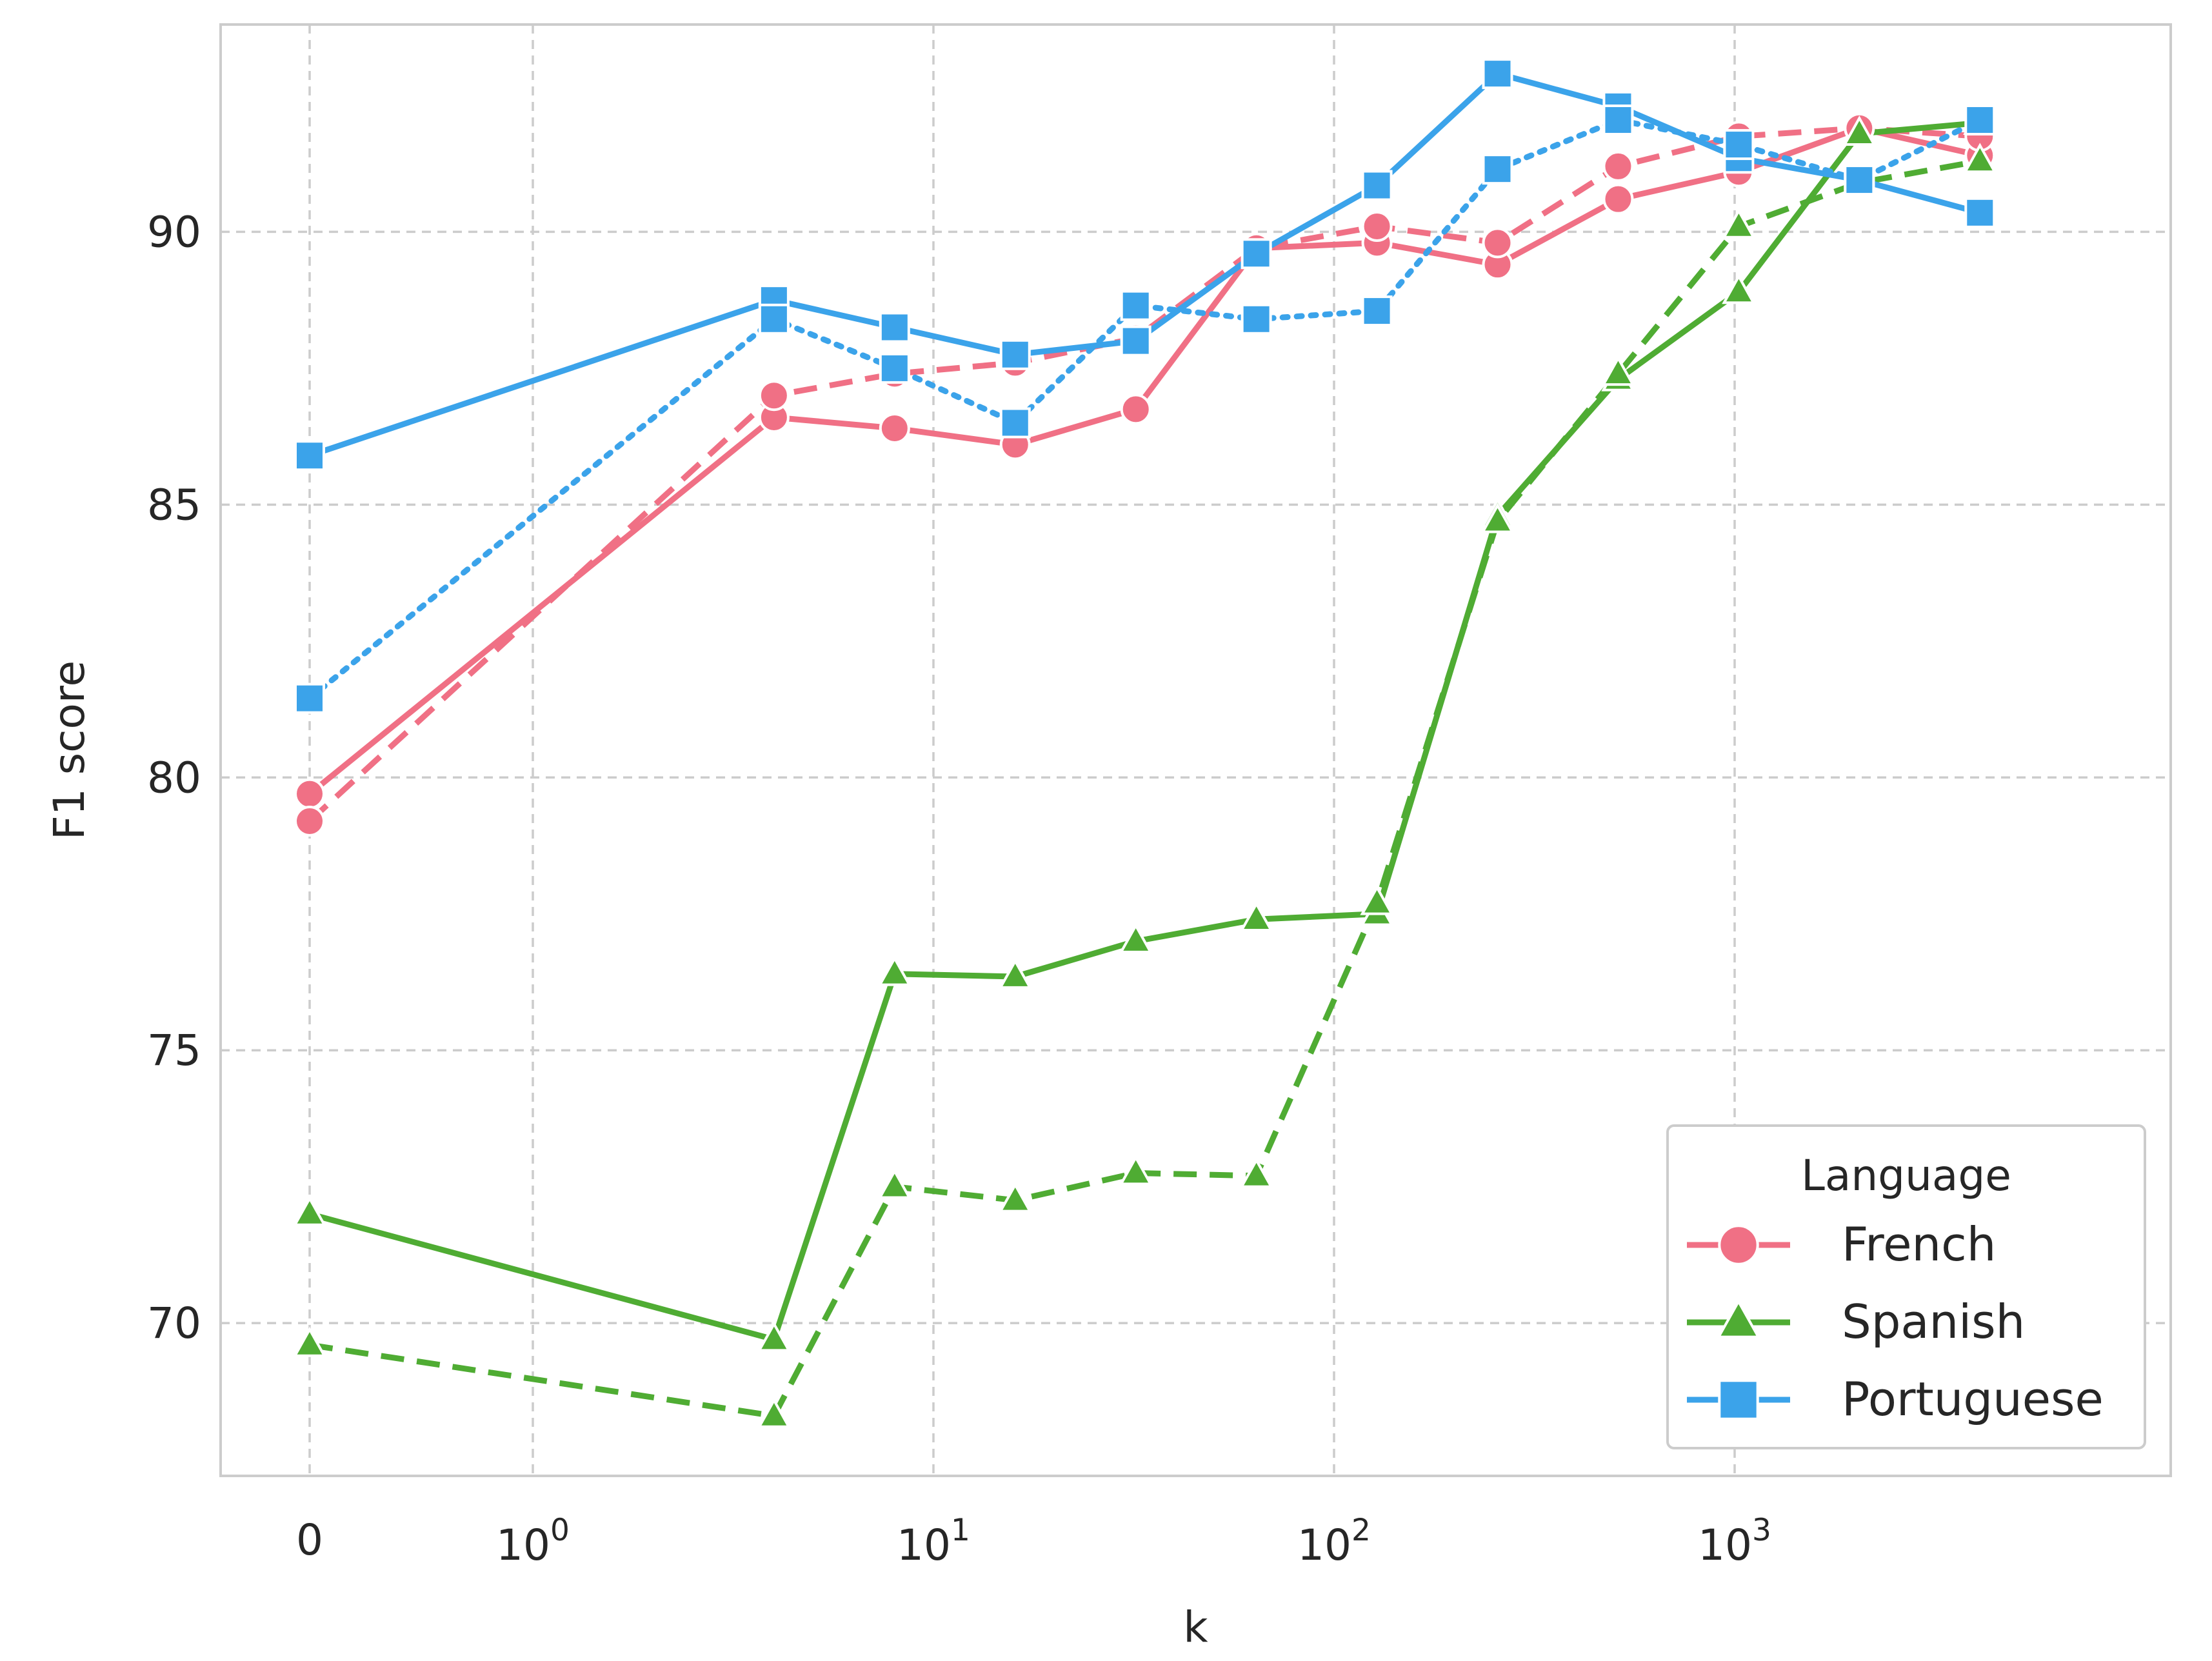  Describe the element at coordinates (174, 1051) in the screenshot. I see `y-tick-label: 75` at that location.